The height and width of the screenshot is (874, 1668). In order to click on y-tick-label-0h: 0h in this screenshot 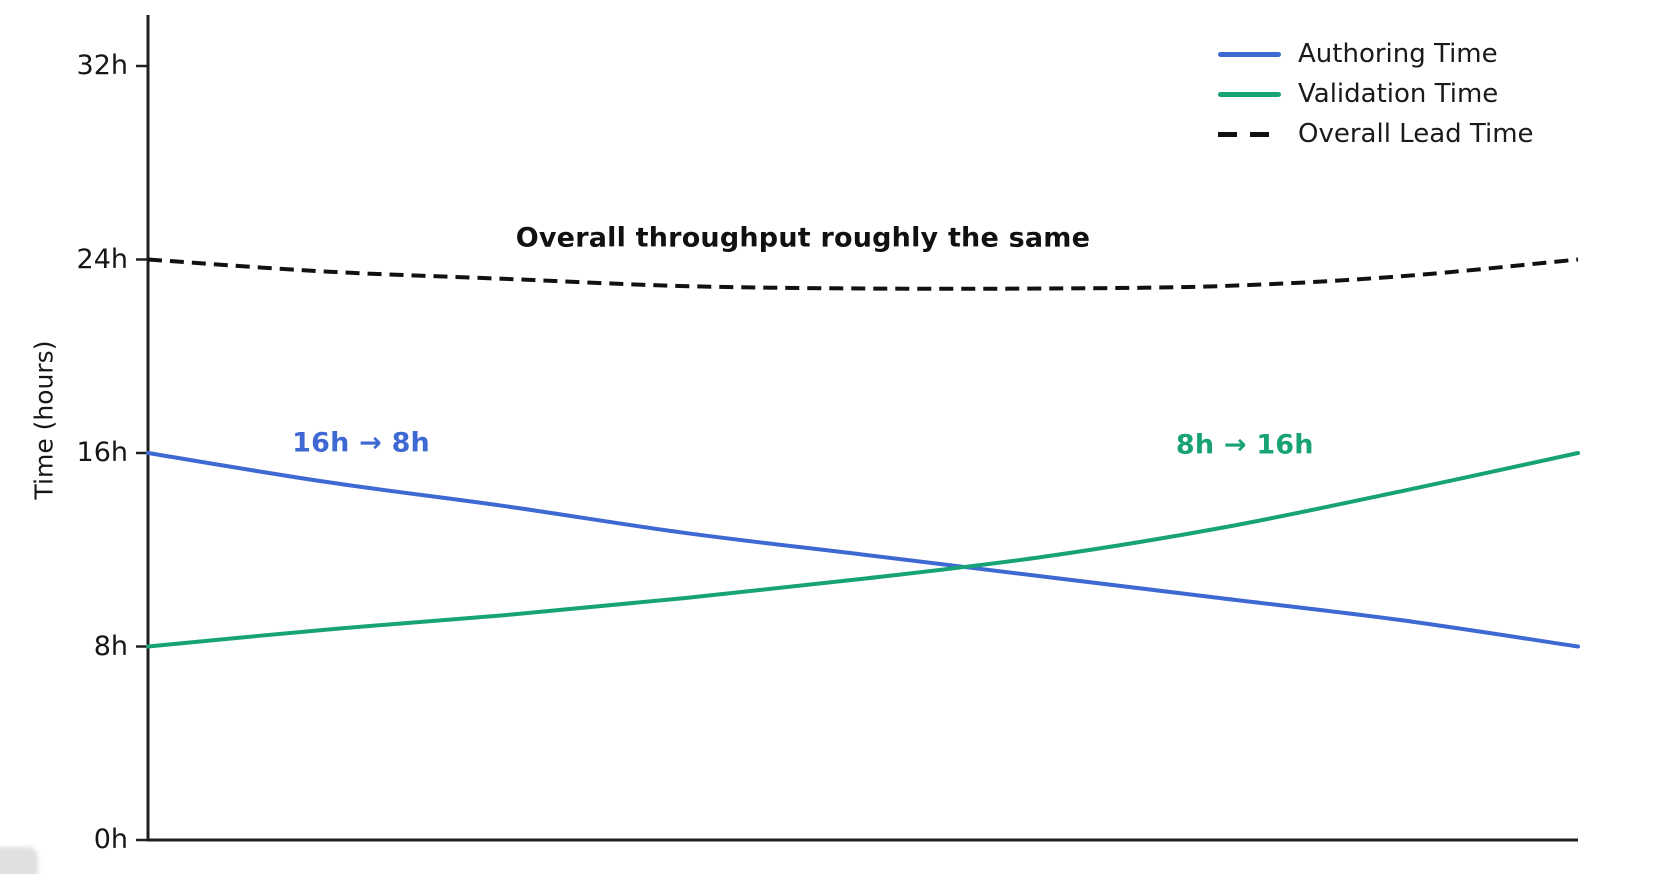, I will do `click(110, 839)`.